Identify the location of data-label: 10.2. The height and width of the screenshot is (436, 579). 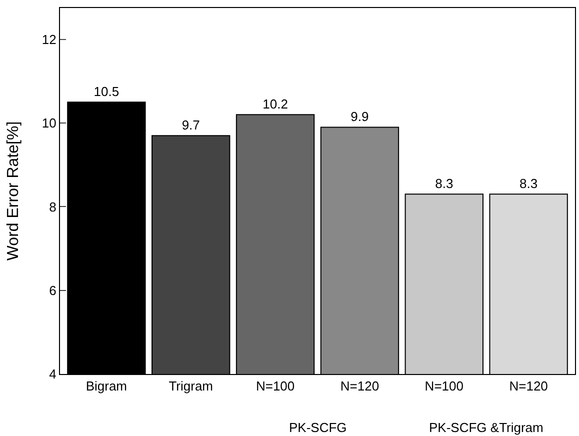
(275, 104).